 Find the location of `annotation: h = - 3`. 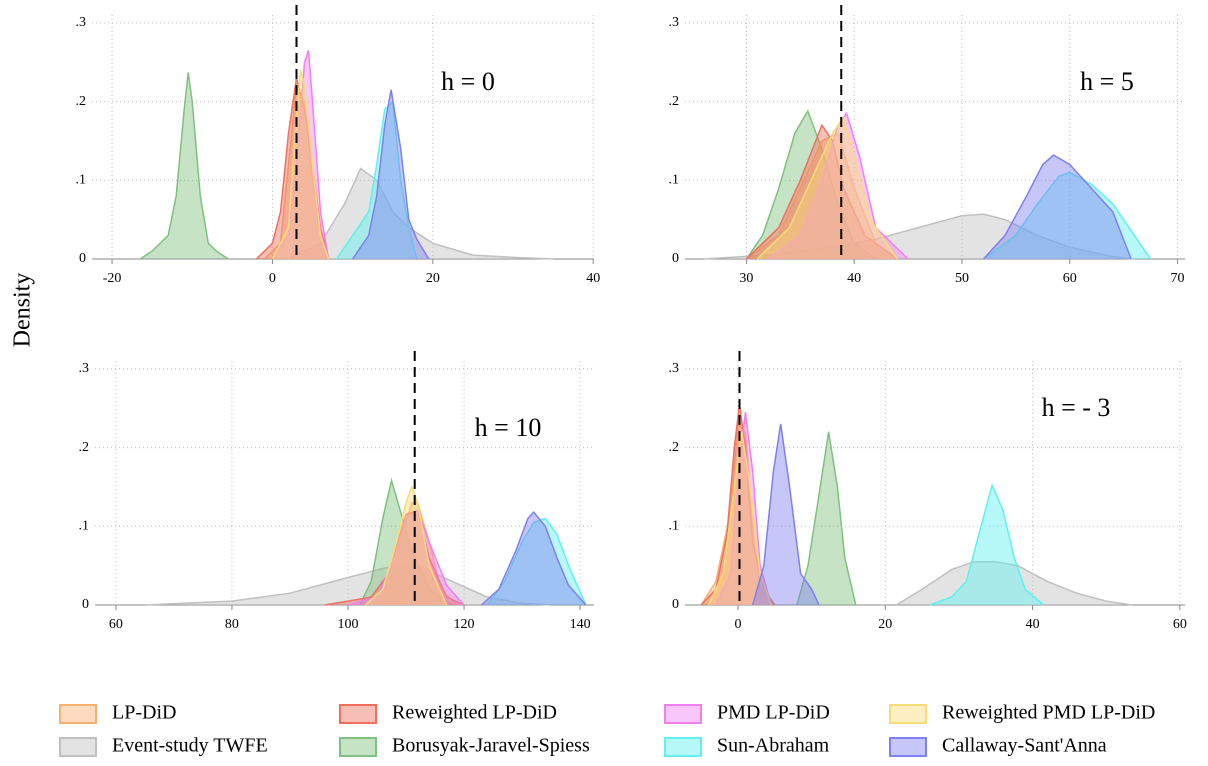

annotation: h = - 3 is located at coordinates (1076, 407).